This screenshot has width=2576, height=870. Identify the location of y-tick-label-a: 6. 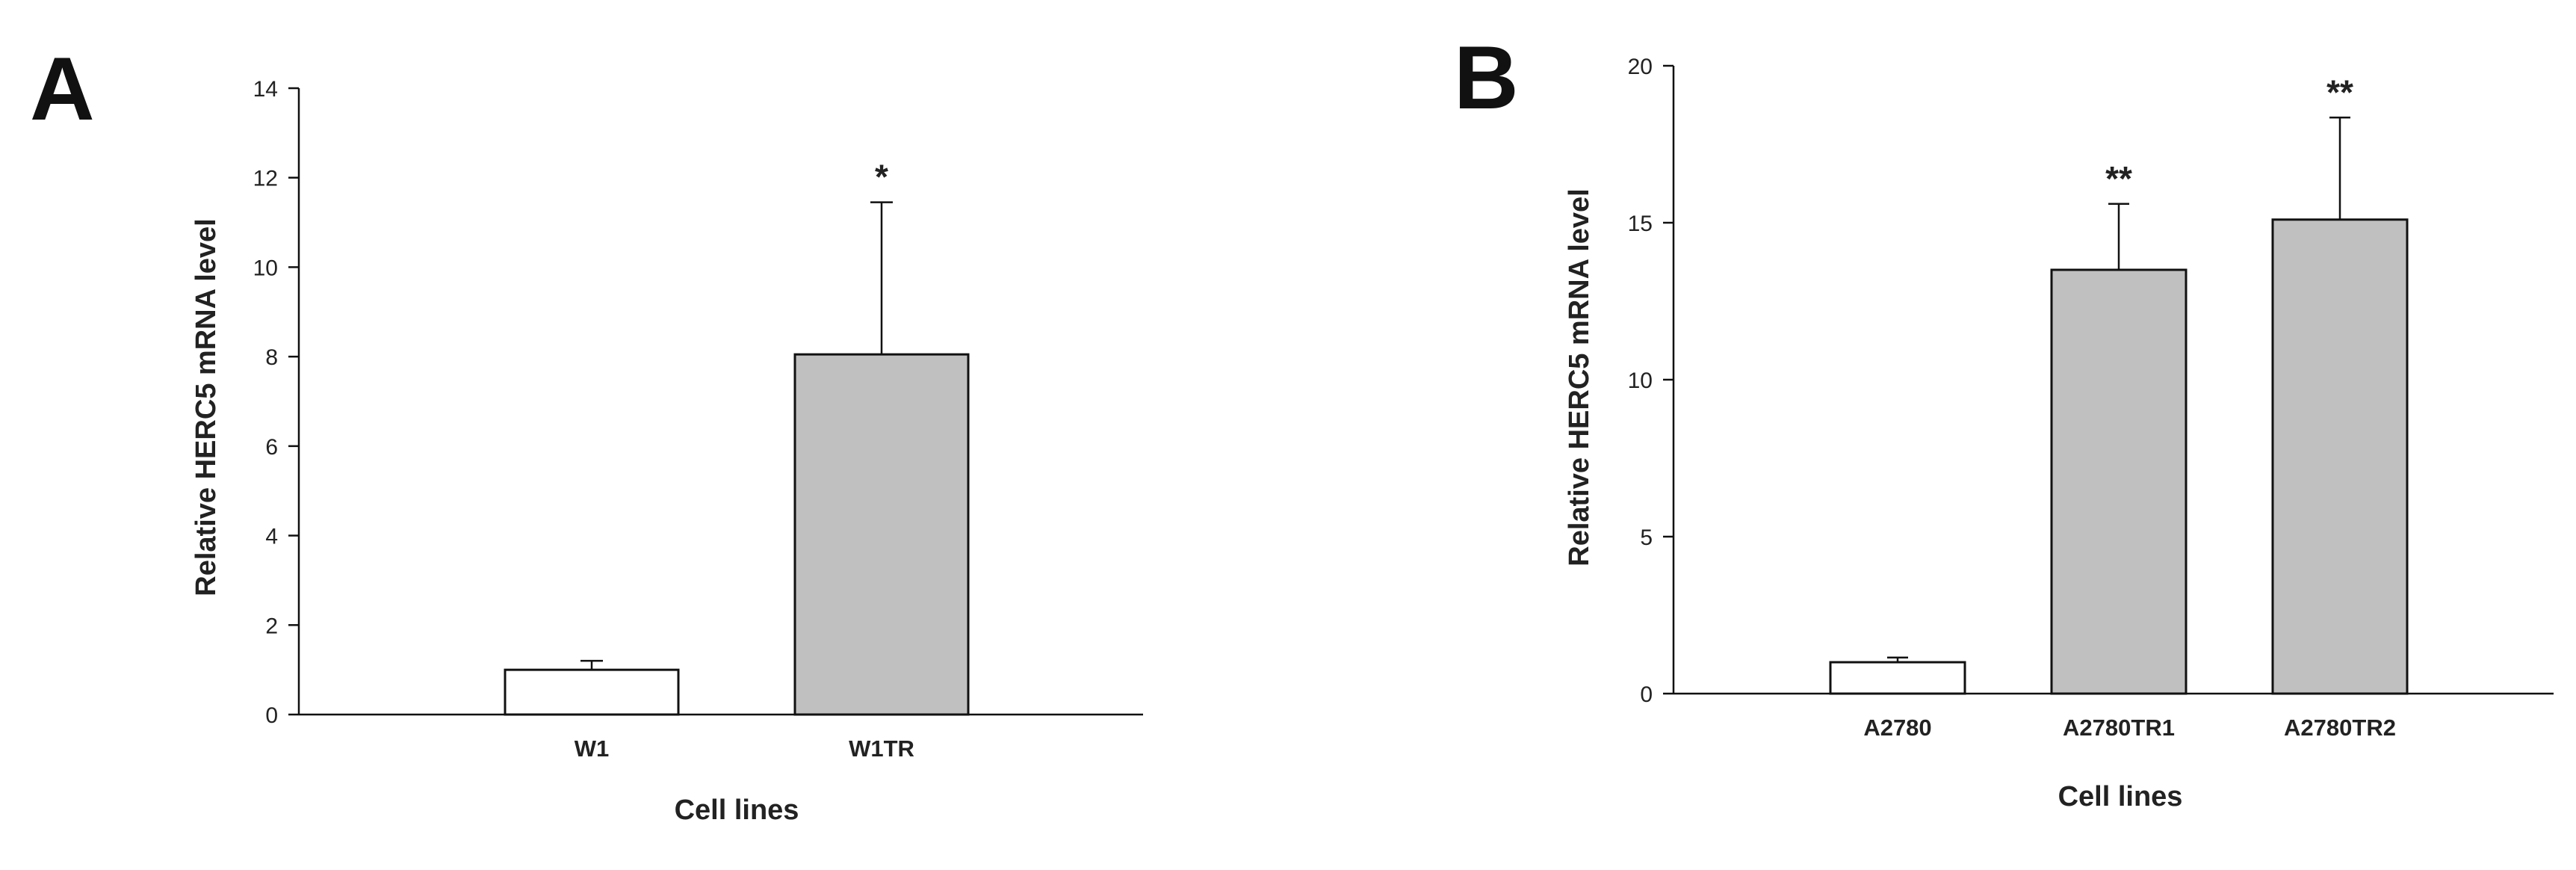
(271, 448).